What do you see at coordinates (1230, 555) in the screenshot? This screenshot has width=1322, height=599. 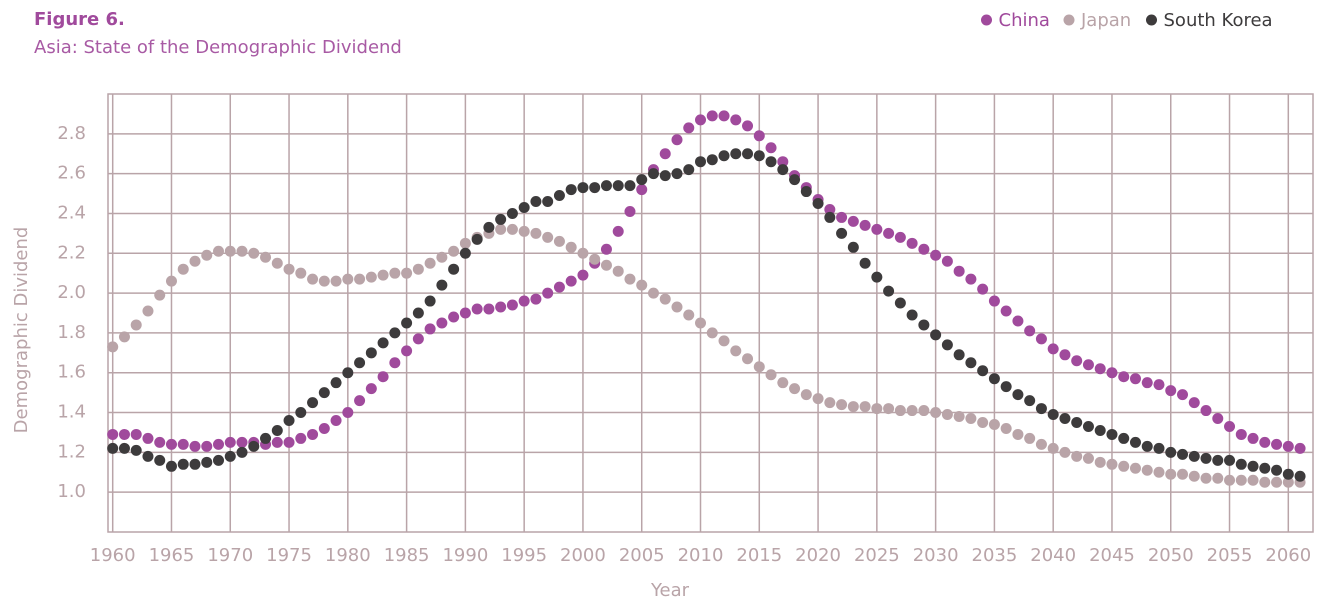 I see `x-tick-label: 2055` at bounding box center [1230, 555].